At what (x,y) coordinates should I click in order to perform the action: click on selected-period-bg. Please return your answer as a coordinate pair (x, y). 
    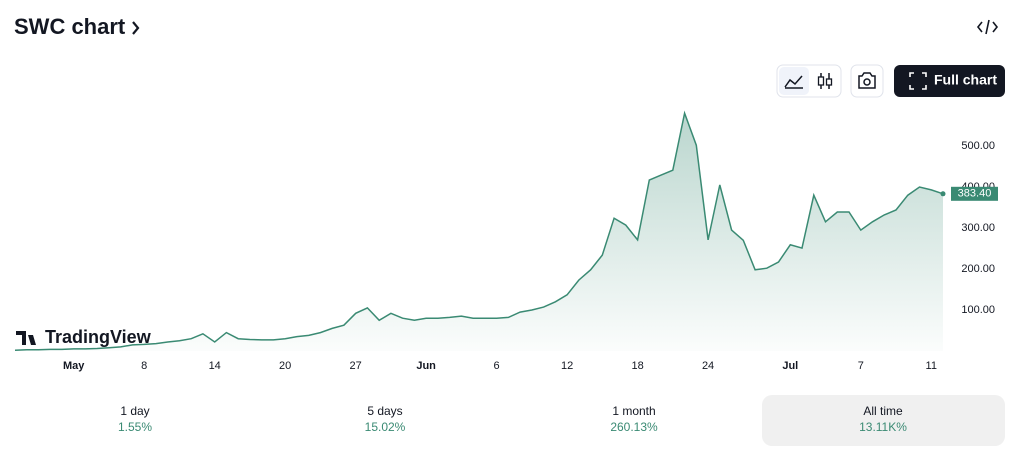
    Looking at the image, I should click on (883, 420).